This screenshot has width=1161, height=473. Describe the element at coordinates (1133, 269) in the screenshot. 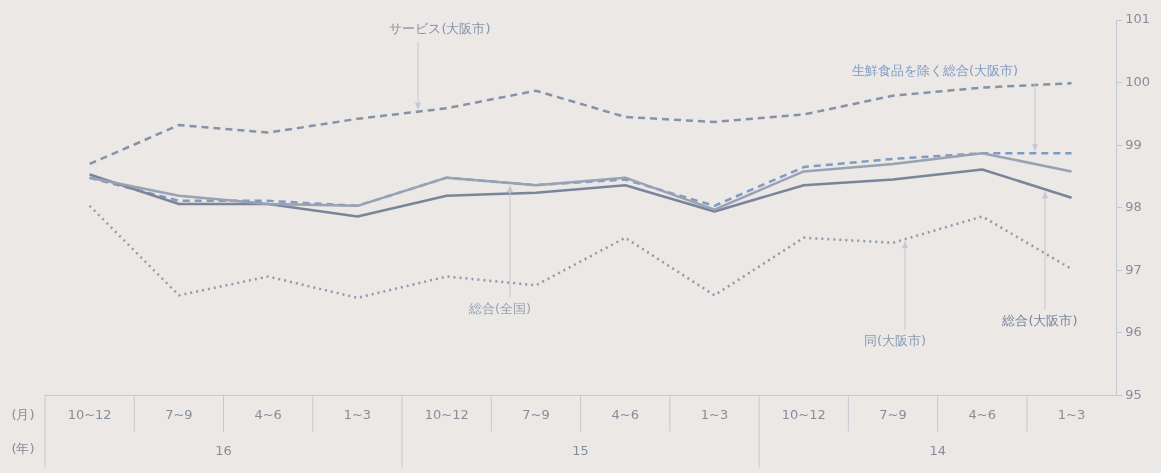

I see `y-tick-label: 97` at that location.